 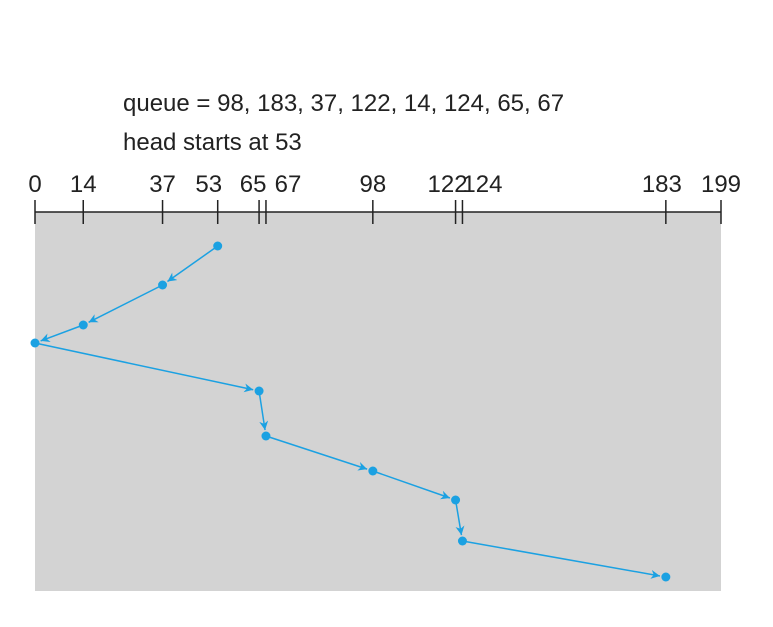 What do you see at coordinates (253, 184) in the screenshot?
I see `tick-label: 65` at bounding box center [253, 184].